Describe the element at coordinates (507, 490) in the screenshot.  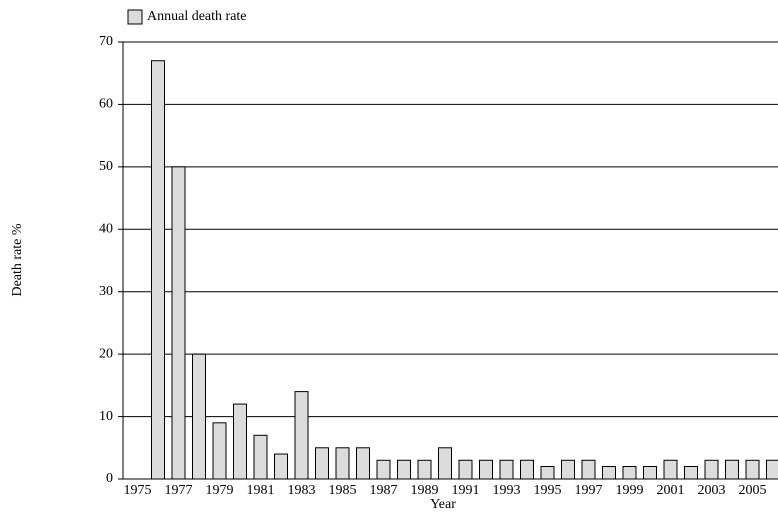
I see `x-tick-label: 1993` at that location.